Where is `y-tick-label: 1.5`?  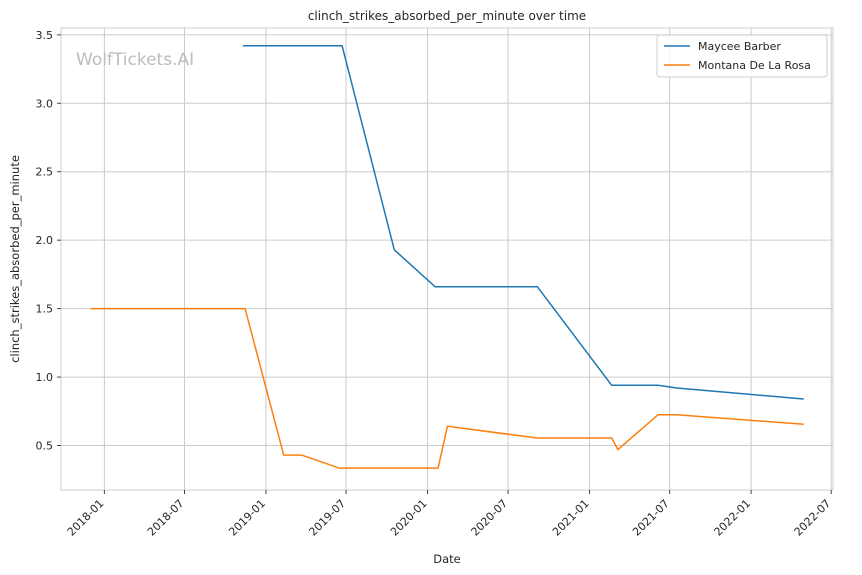
y-tick-label: 1.5 is located at coordinates (45, 309).